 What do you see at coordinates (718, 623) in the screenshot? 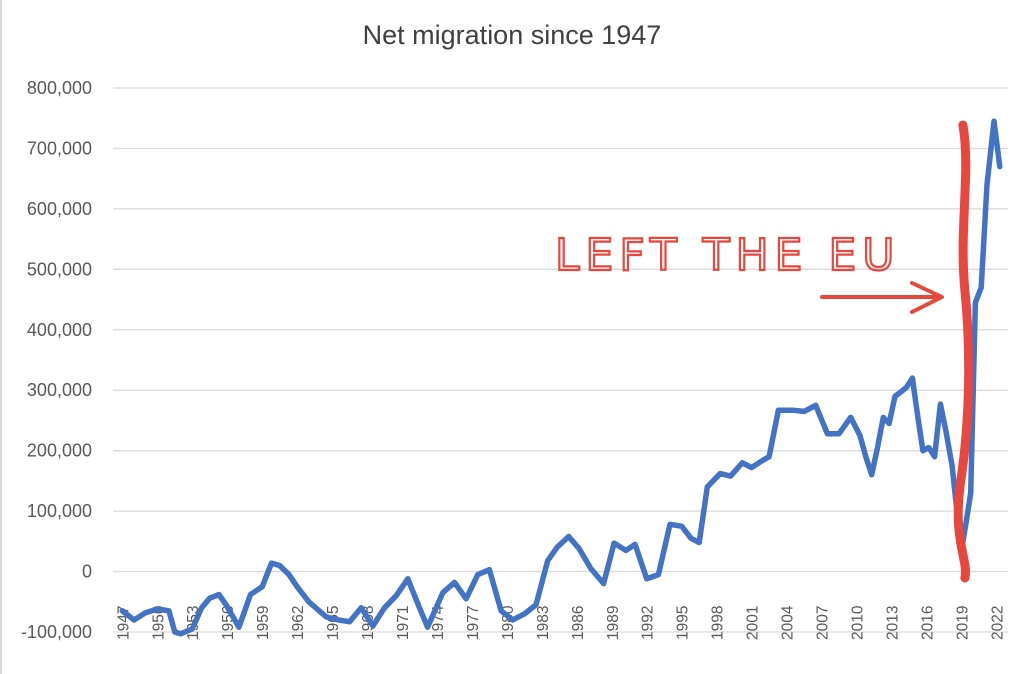
I see `x-tick-label: 1998` at bounding box center [718, 623].